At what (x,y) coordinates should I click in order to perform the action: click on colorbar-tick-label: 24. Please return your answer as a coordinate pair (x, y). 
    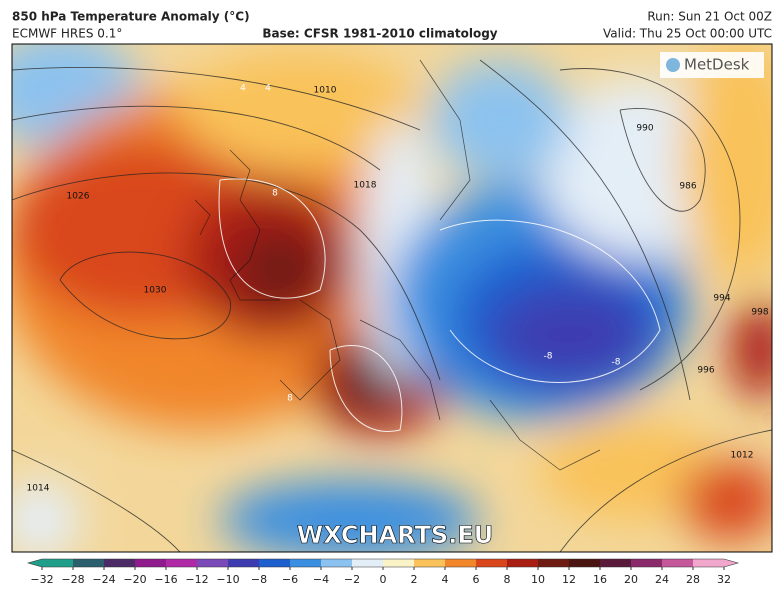
    Looking at the image, I should click on (662, 579).